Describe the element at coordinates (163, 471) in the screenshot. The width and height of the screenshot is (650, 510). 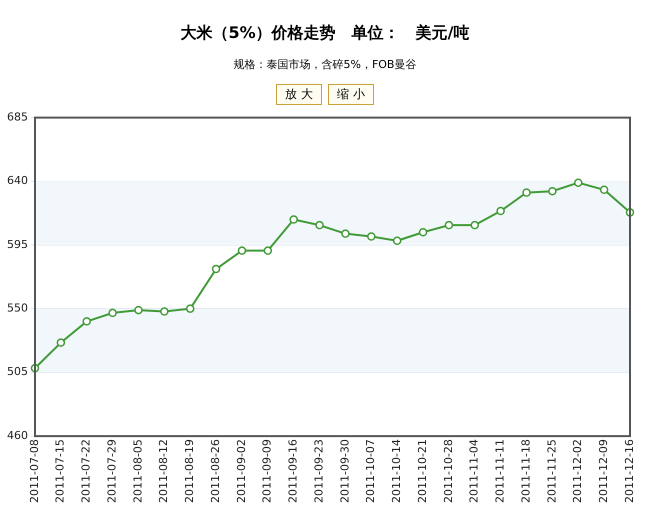
I see `x-tick-label: 2011-08-12` at that location.